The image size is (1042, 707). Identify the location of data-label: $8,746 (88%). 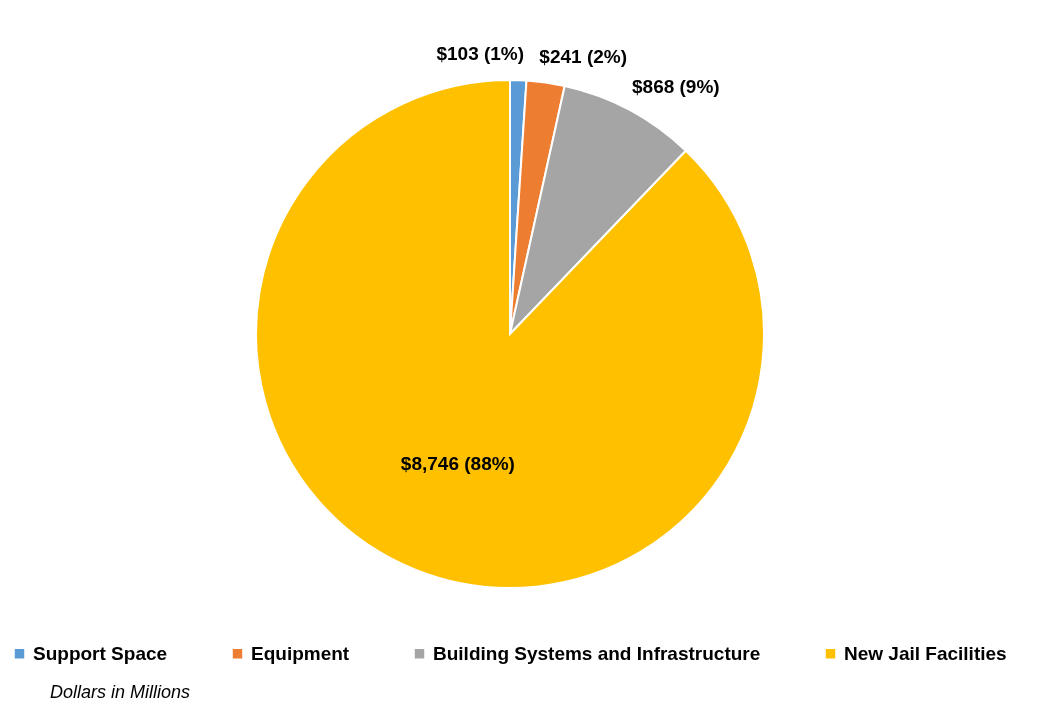
(457, 463).